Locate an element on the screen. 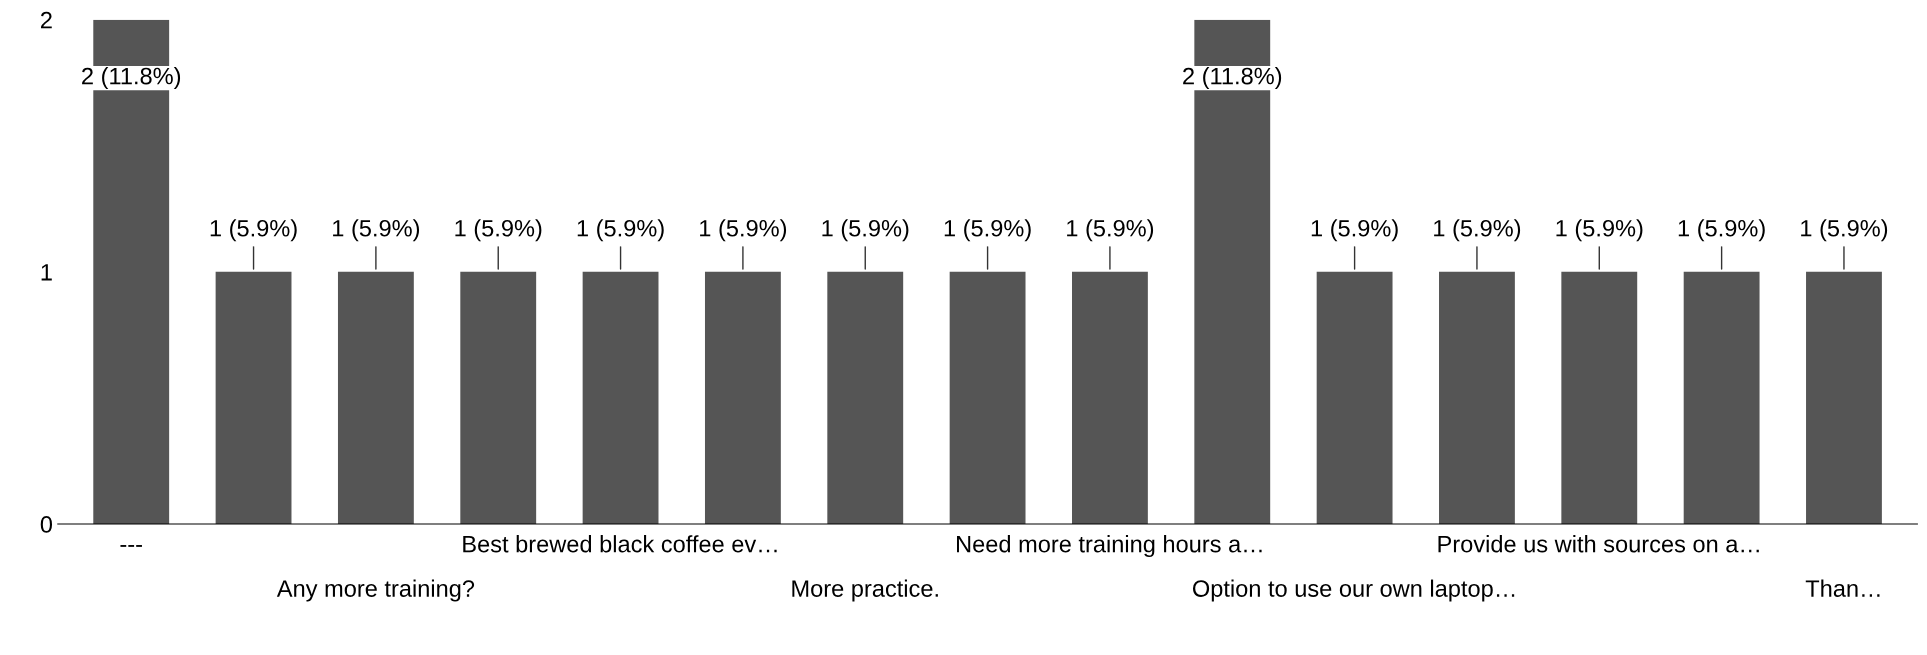  y-tick-label: 2 is located at coordinates (46, 20).